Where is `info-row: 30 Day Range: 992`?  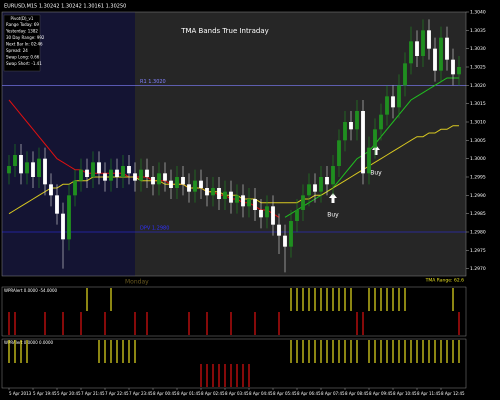 info-row: 30 Day Range: 992 is located at coordinates (25, 37).